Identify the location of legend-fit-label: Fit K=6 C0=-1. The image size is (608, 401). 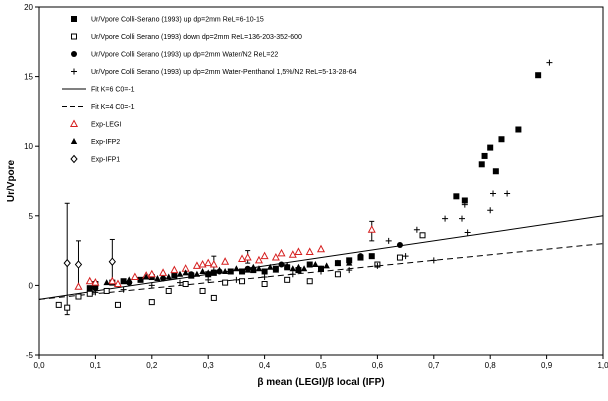
(113, 90).